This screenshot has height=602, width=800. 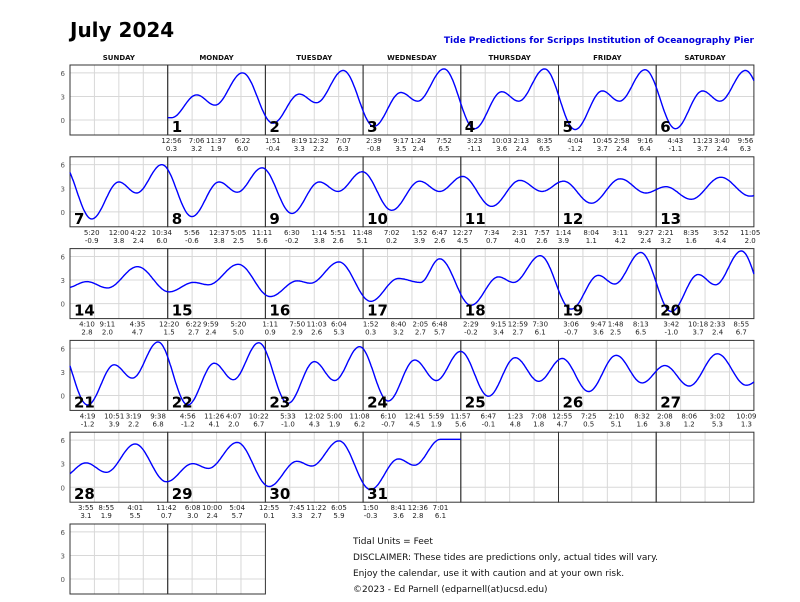 What do you see at coordinates (299, 149) in the screenshot?
I see `tide-height: 3.3` at bounding box center [299, 149].